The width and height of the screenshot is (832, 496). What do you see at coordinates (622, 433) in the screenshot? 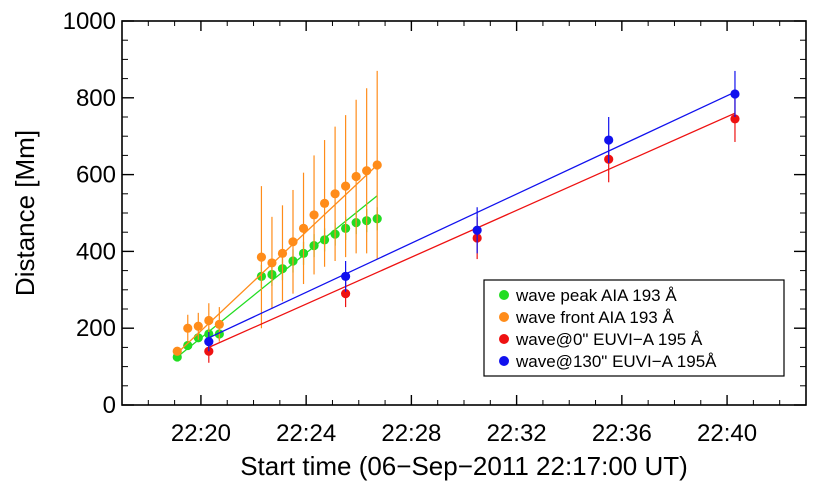
I see `x-tick-label: 22:36` at bounding box center [622, 433].